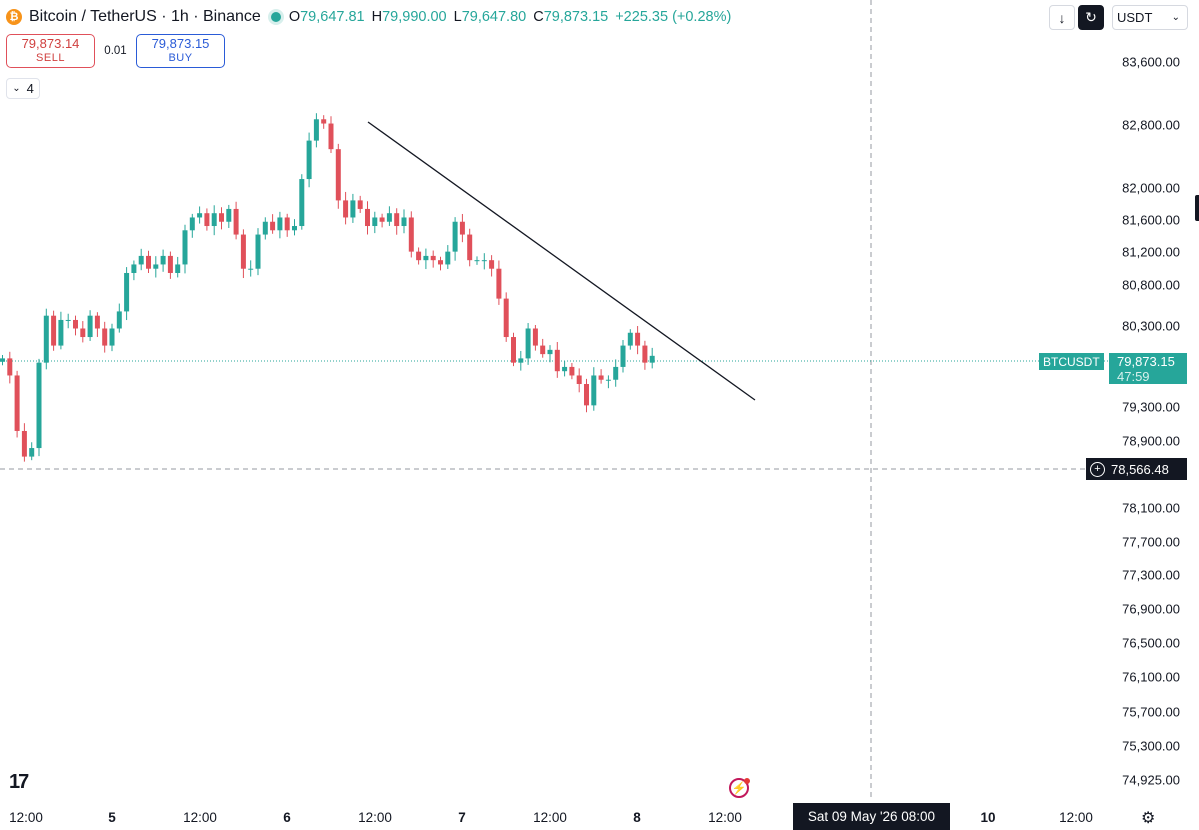 This screenshot has width=1199, height=830. What do you see at coordinates (1071, 361) in the screenshot?
I see `symbol-price-tag: BTCUSDT` at bounding box center [1071, 361].